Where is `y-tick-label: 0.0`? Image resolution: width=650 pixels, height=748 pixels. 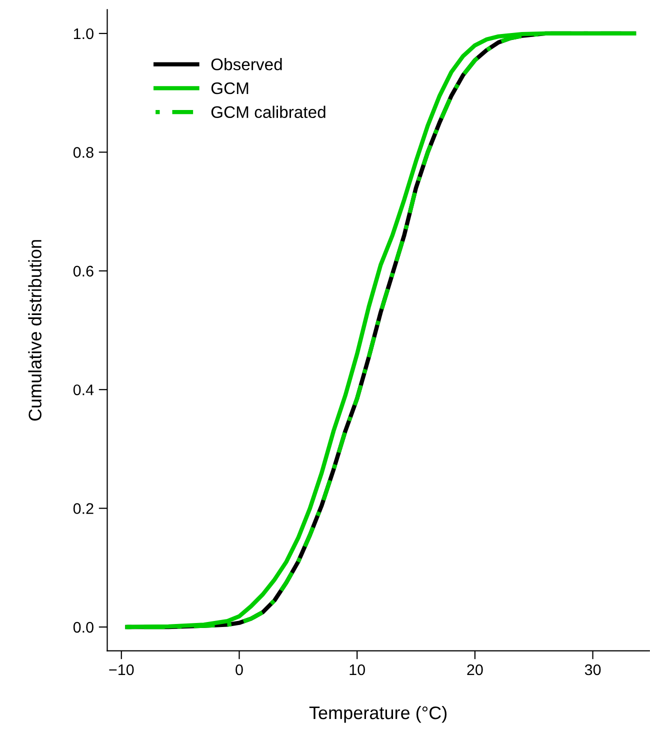
y-tick-label: 0.0 is located at coordinates (83, 627).